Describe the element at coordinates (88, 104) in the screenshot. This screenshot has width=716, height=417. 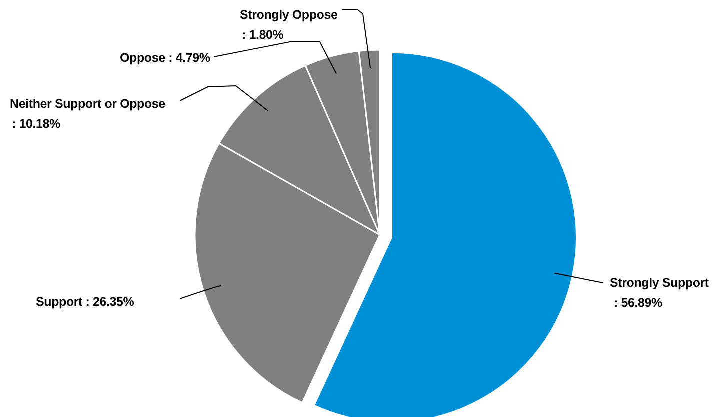
I see `slice-label: Neither Support or Oppose` at that location.